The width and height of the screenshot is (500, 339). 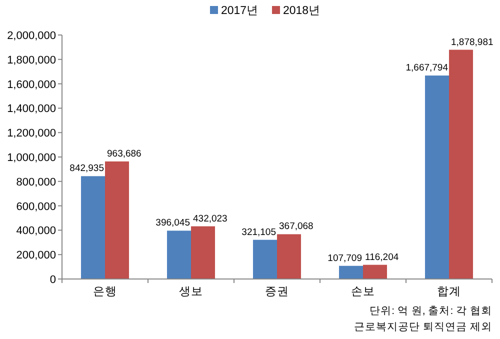 I want to click on legend-label: 2017년, so click(x=240, y=11).